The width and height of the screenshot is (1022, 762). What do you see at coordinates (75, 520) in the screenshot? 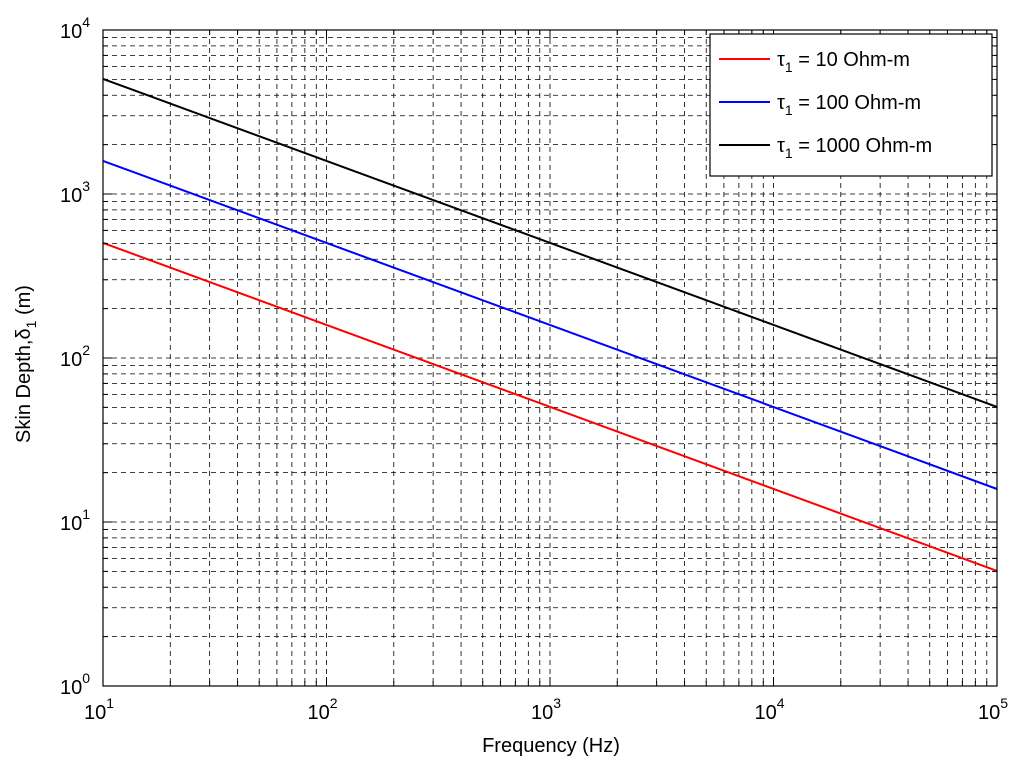
I see `y-tick-label: 10¹` at bounding box center [75, 520].